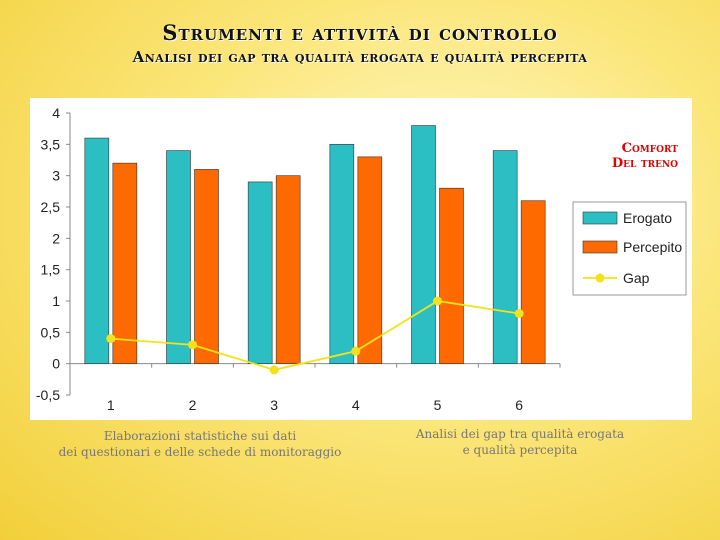 The image size is (720, 540). What do you see at coordinates (193, 405) in the screenshot?
I see `x-tick-label: 2` at bounding box center [193, 405].